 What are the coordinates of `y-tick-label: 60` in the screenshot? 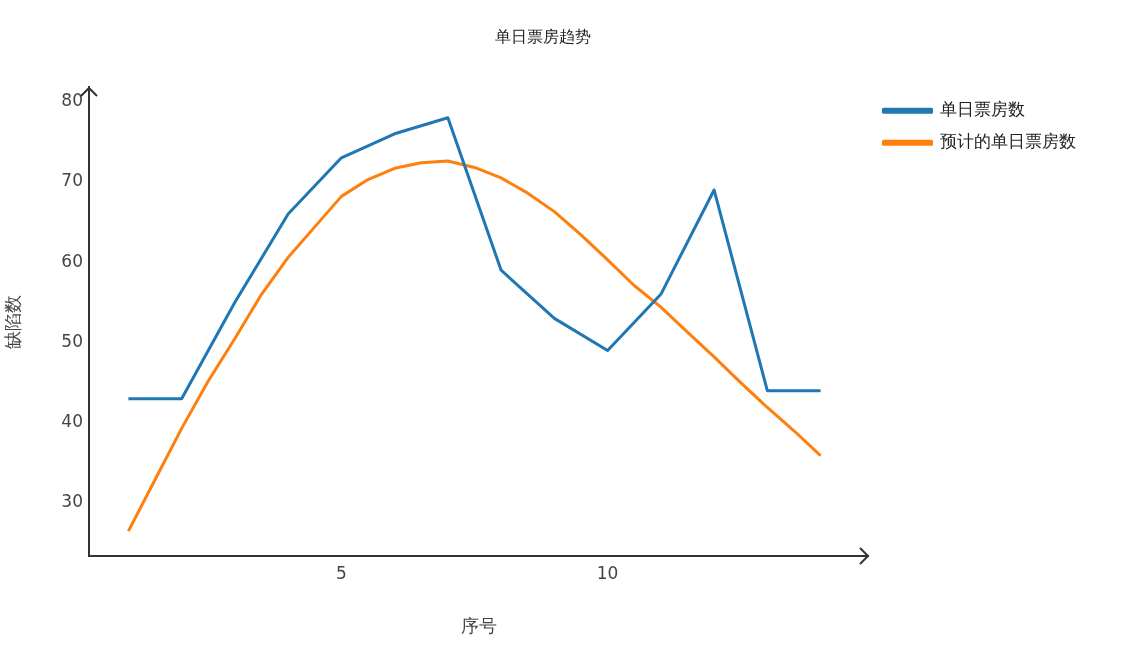 It's located at (72, 260).